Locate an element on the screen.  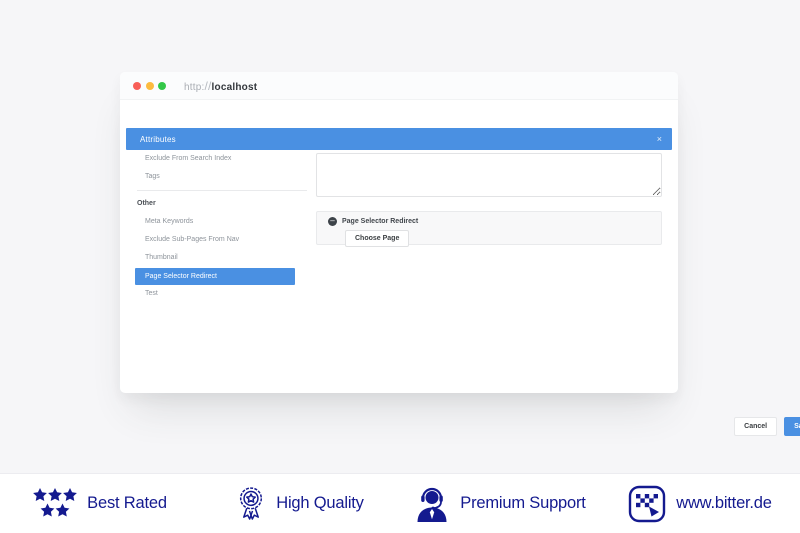
sidebar-section-other: Other is located at coordinates (146, 203).